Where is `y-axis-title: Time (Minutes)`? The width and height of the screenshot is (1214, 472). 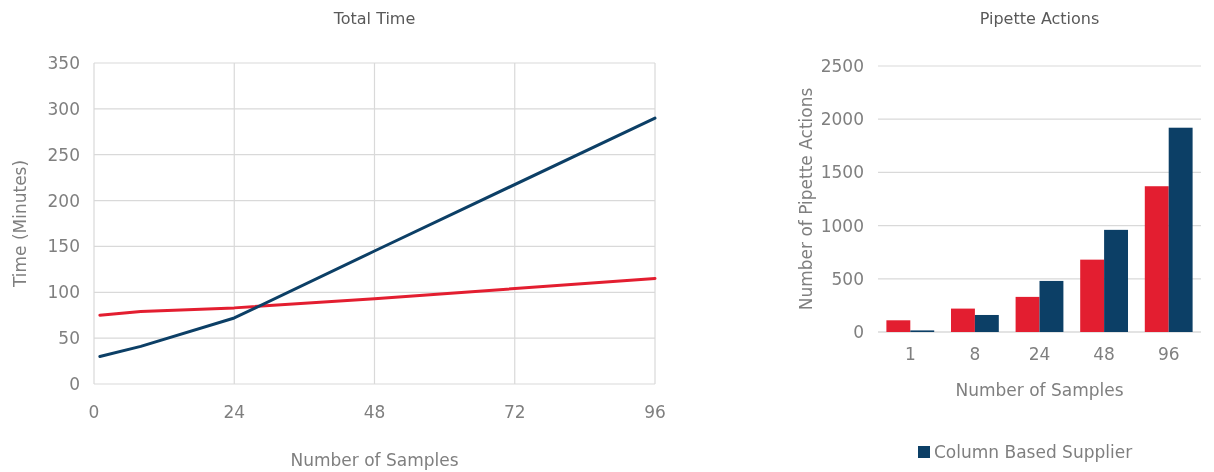 y-axis-title: Time (Minutes) is located at coordinates (20, 224).